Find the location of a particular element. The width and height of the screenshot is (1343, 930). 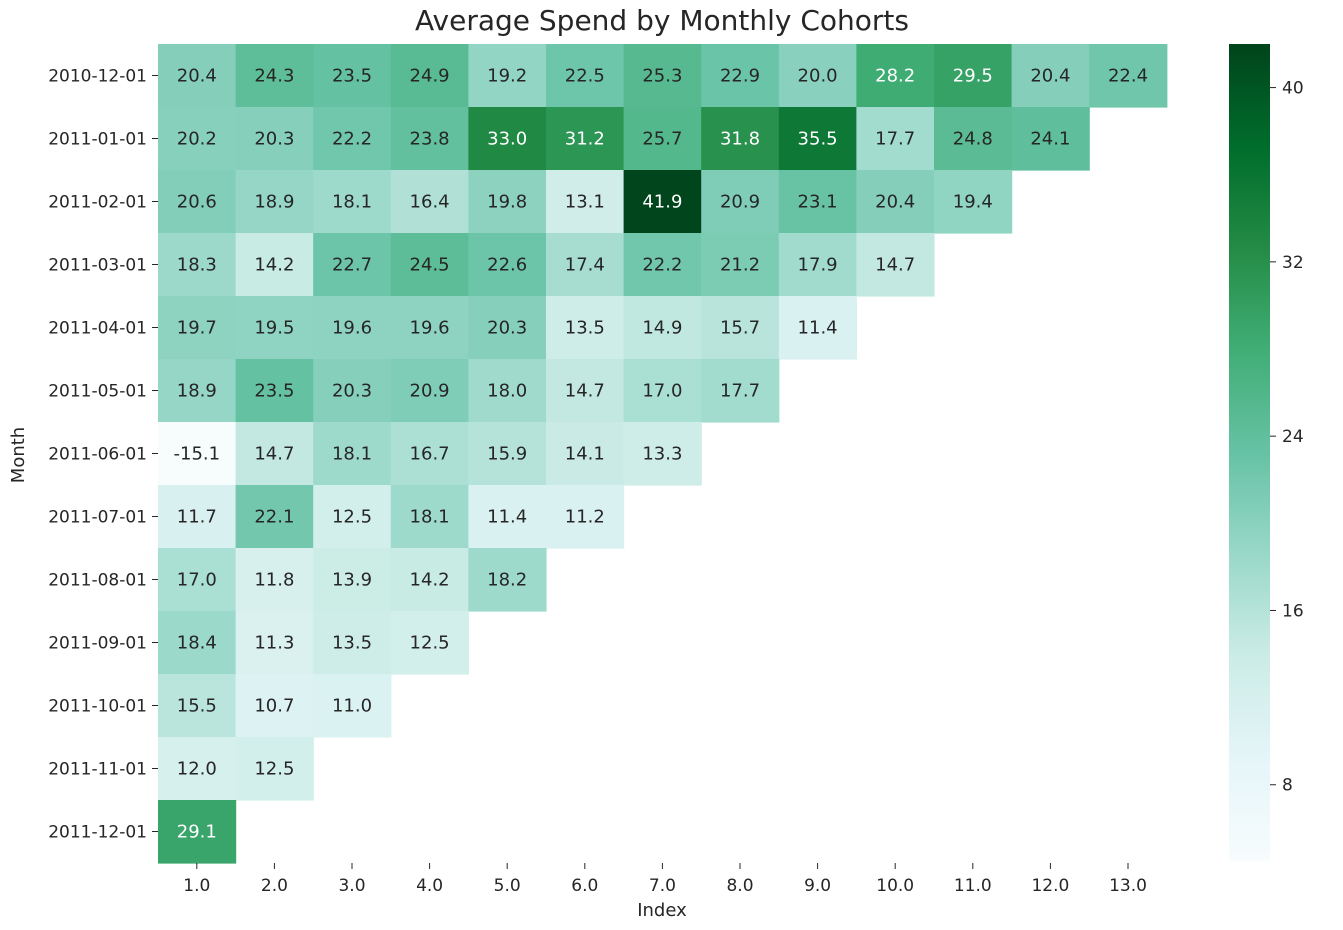

cell-value-label: 29.5 is located at coordinates (973, 76).